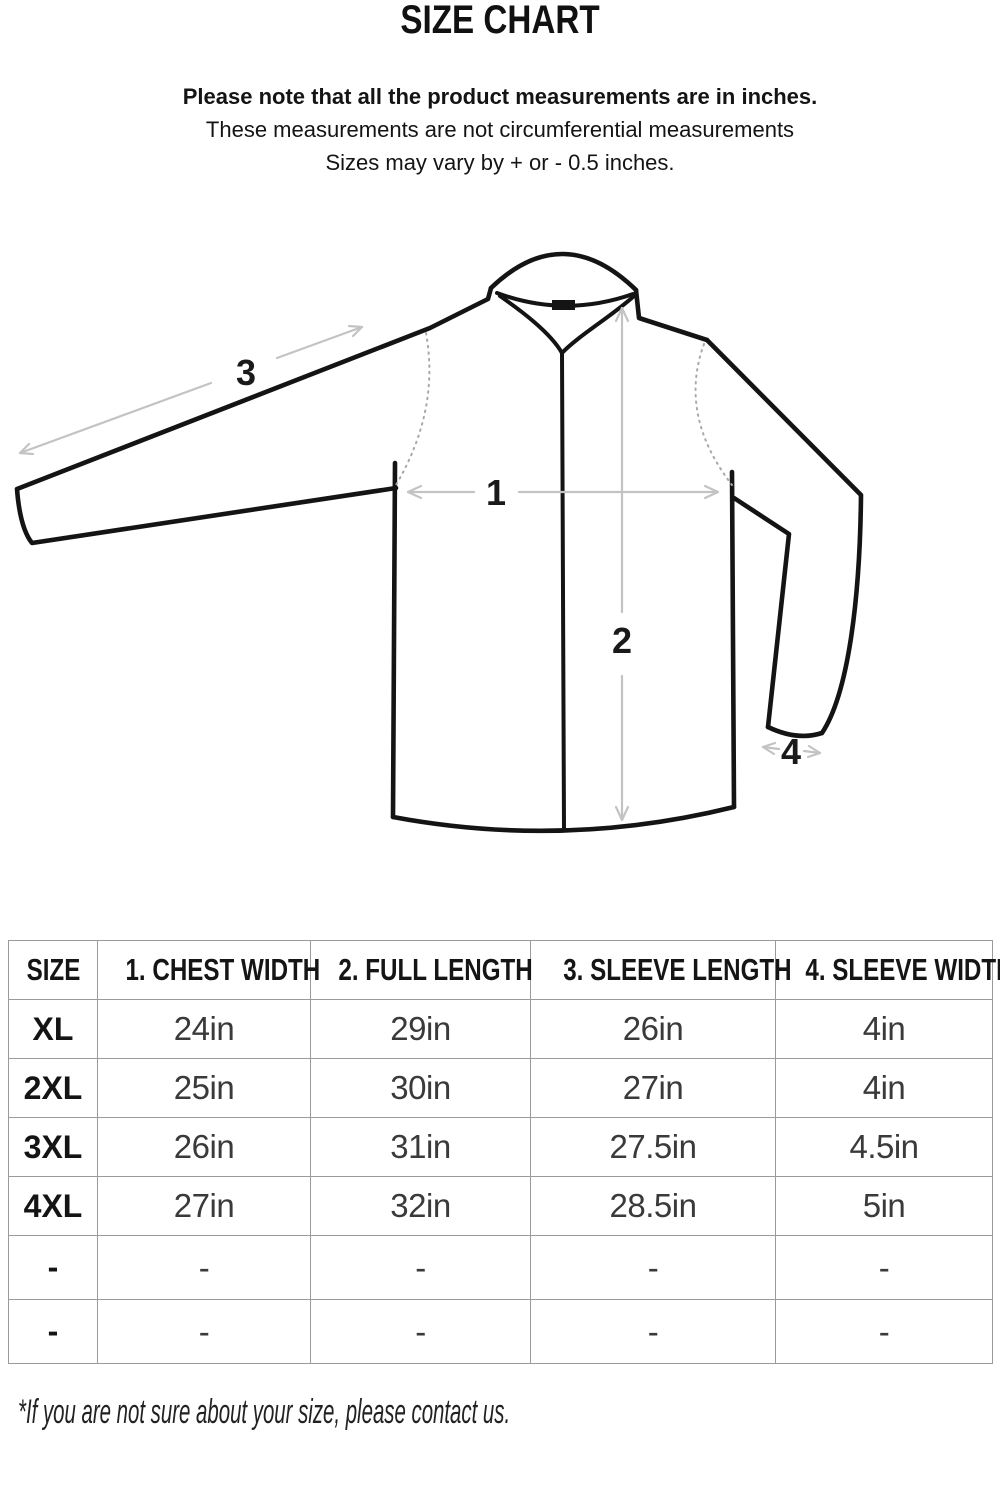  What do you see at coordinates (884, 1147) in the screenshot?
I see `sleeve-width-value: 4.5in` at bounding box center [884, 1147].